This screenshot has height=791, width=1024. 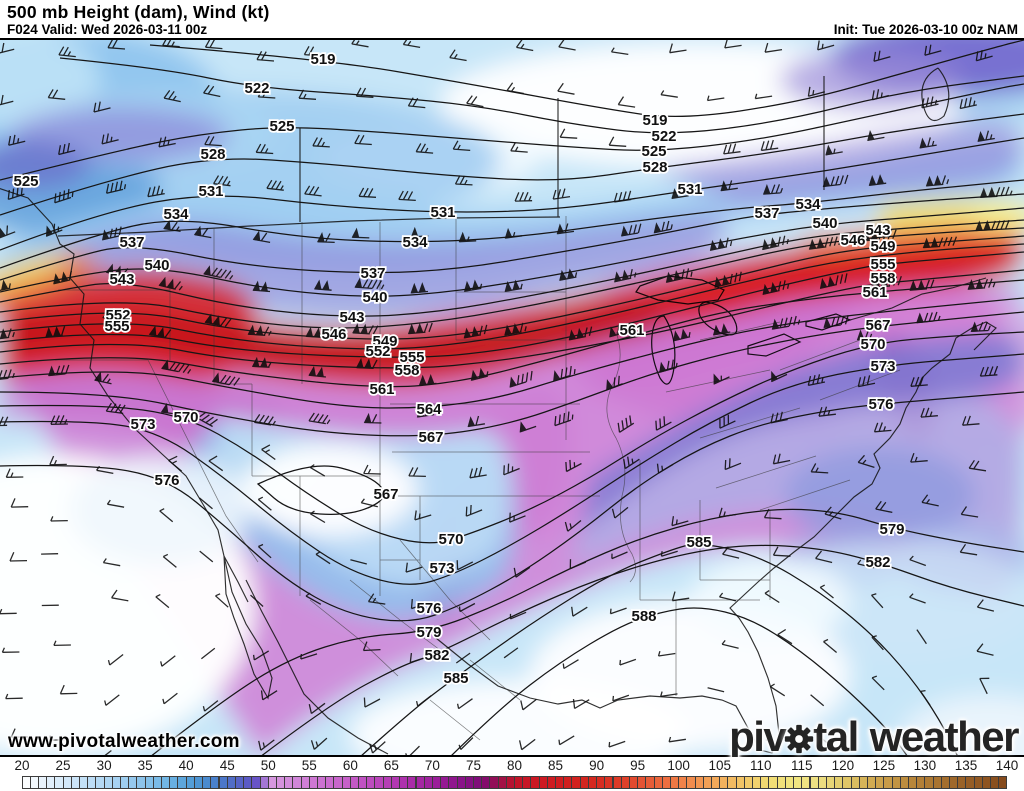 I want to click on colorbar-tick-35: 35, so click(x=145, y=765).